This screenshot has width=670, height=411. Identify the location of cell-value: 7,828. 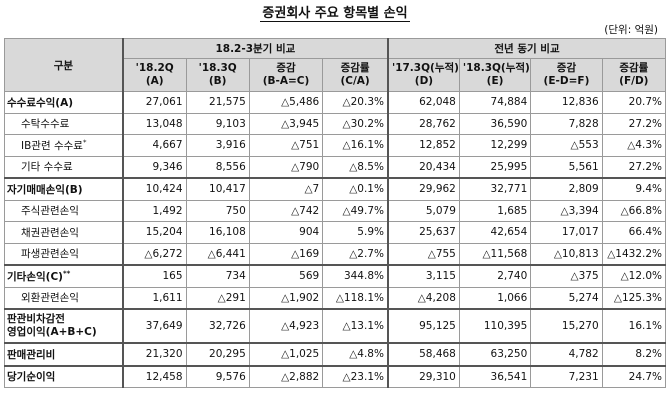
(566, 123).